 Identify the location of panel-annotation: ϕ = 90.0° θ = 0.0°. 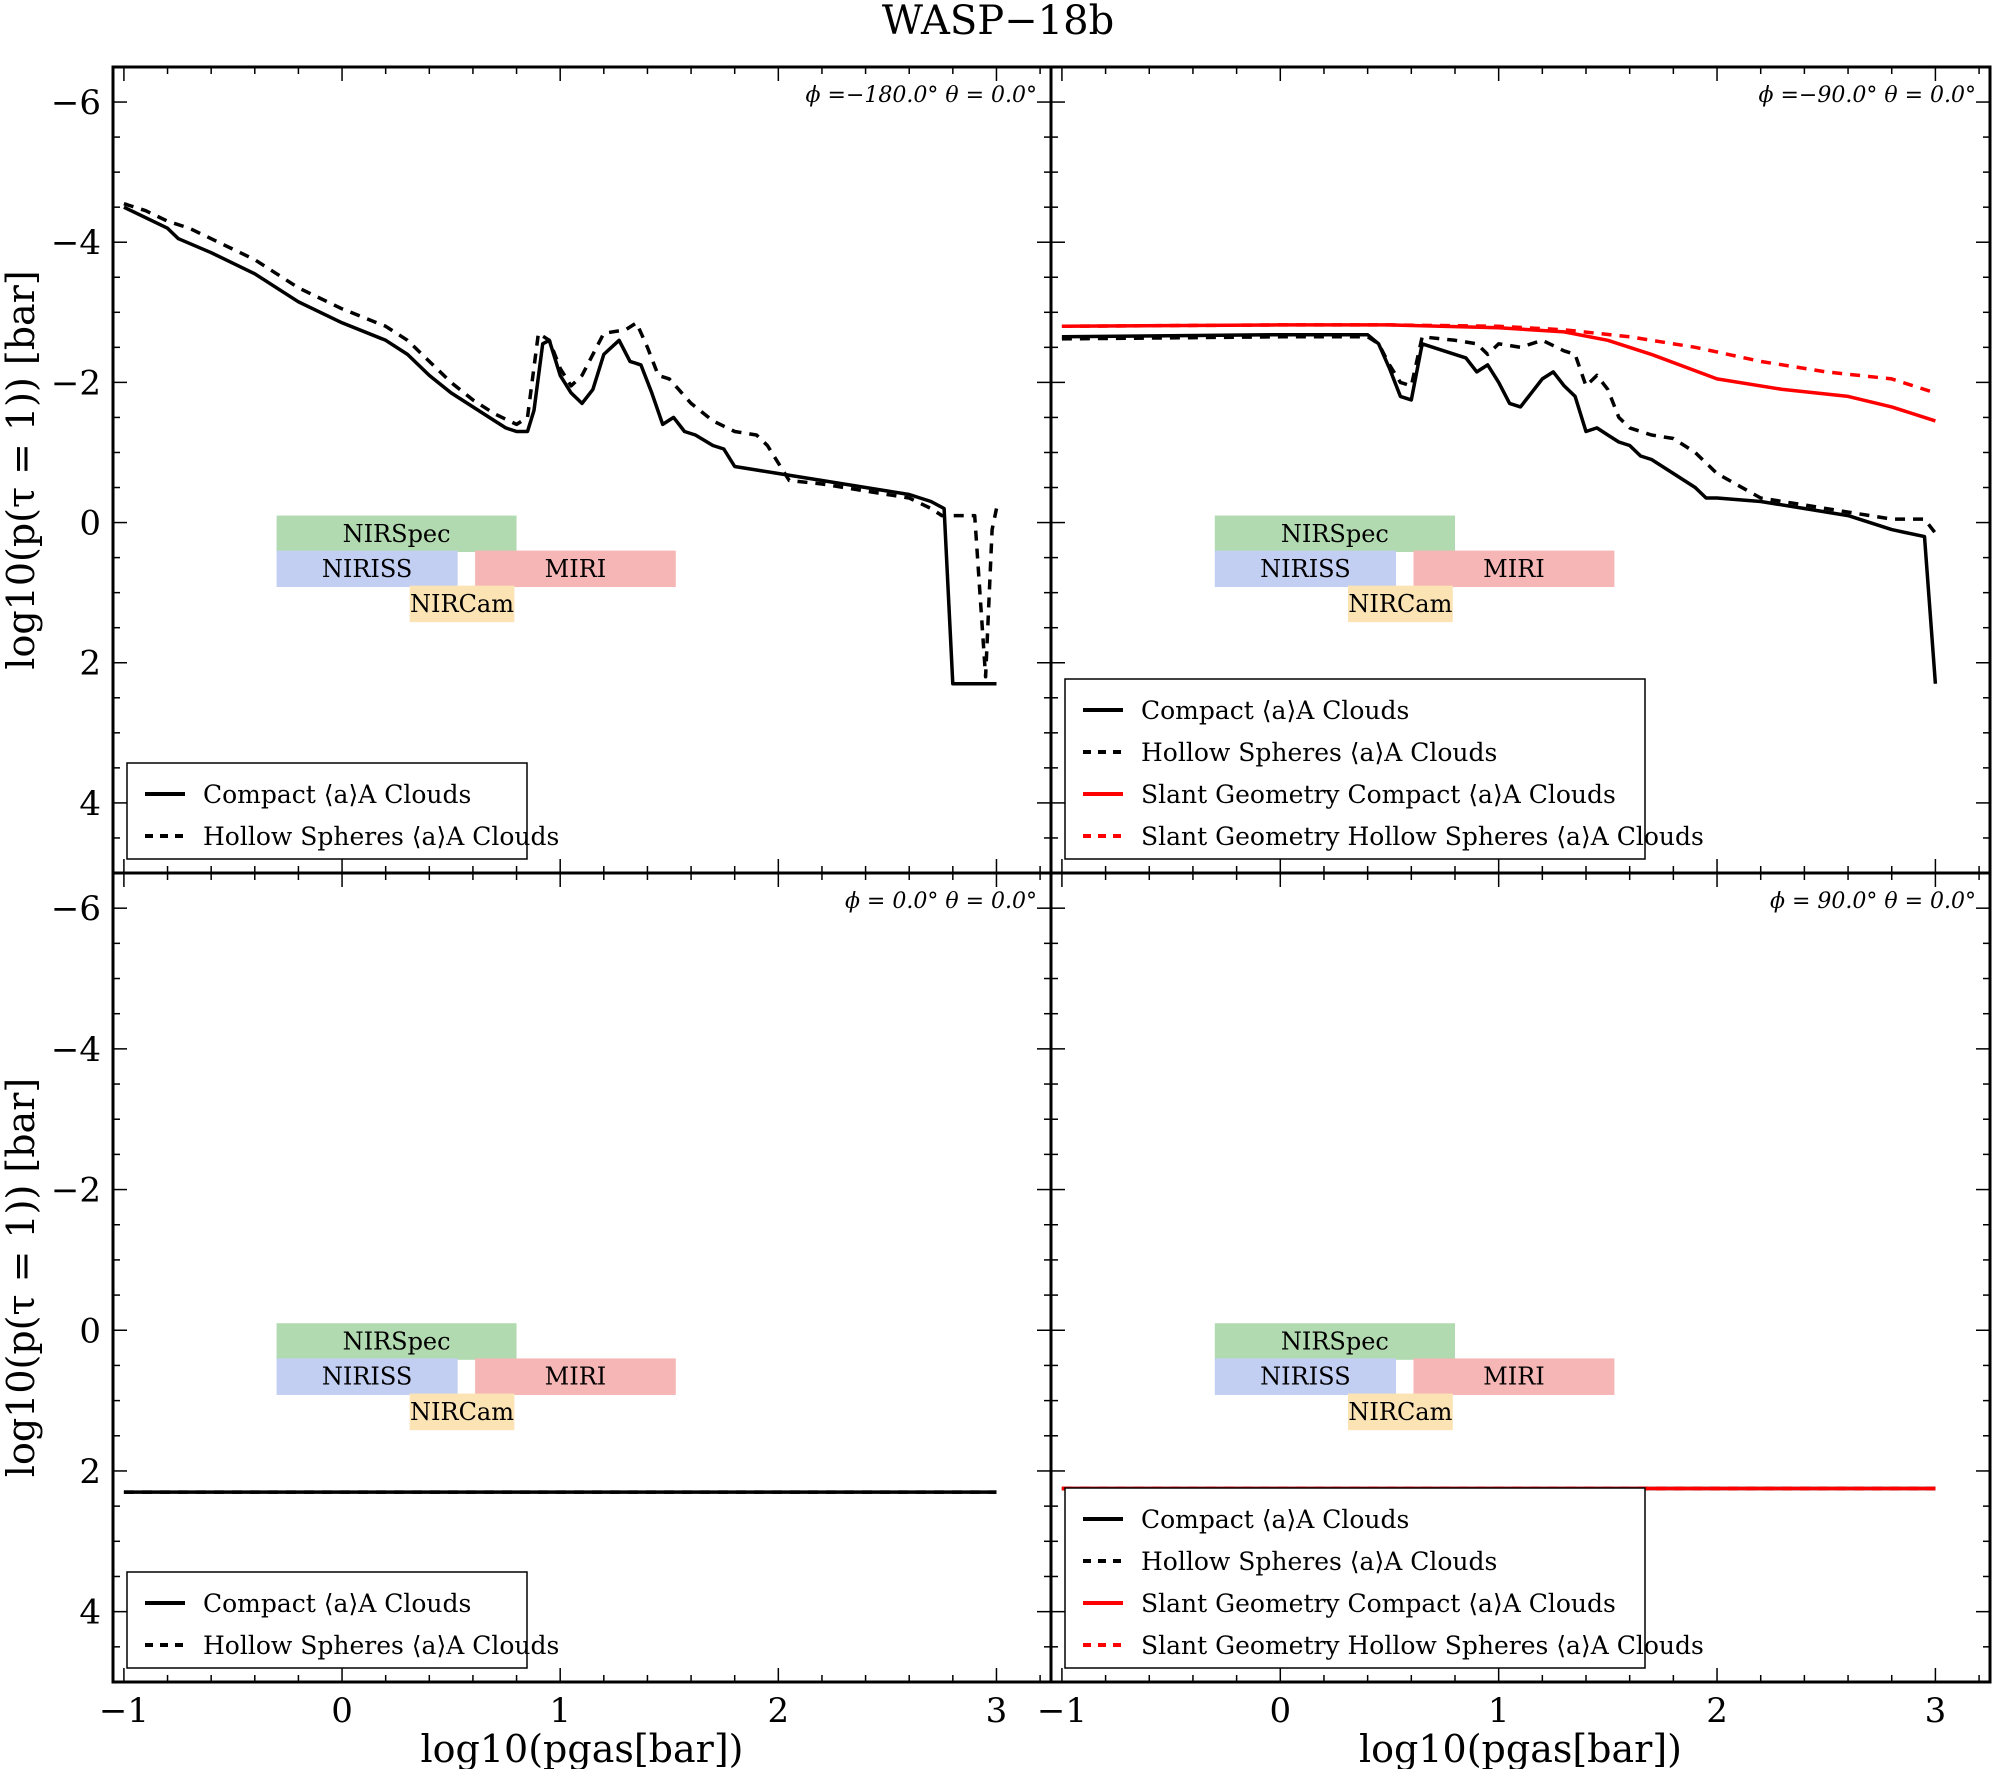
(1873, 901).